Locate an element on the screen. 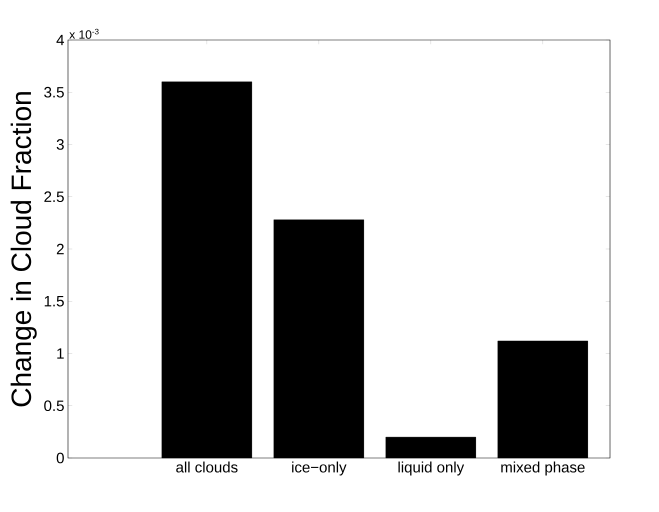 This screenshot has width=659, height=512. y-tick-label: 0 is located at coordinates (60, 458).